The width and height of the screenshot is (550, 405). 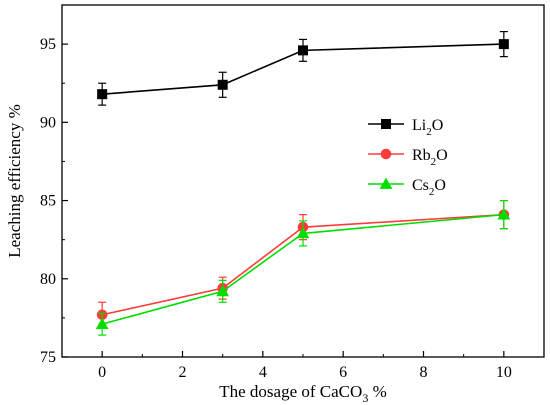 What do you see at coordinates (263, 372) in the screenshot?
I see `x-tick-label: 4` at bounding box center [263, 372].